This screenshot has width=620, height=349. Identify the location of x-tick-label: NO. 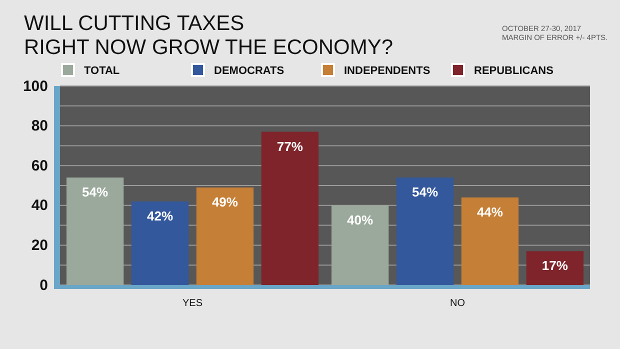
(458, 304).